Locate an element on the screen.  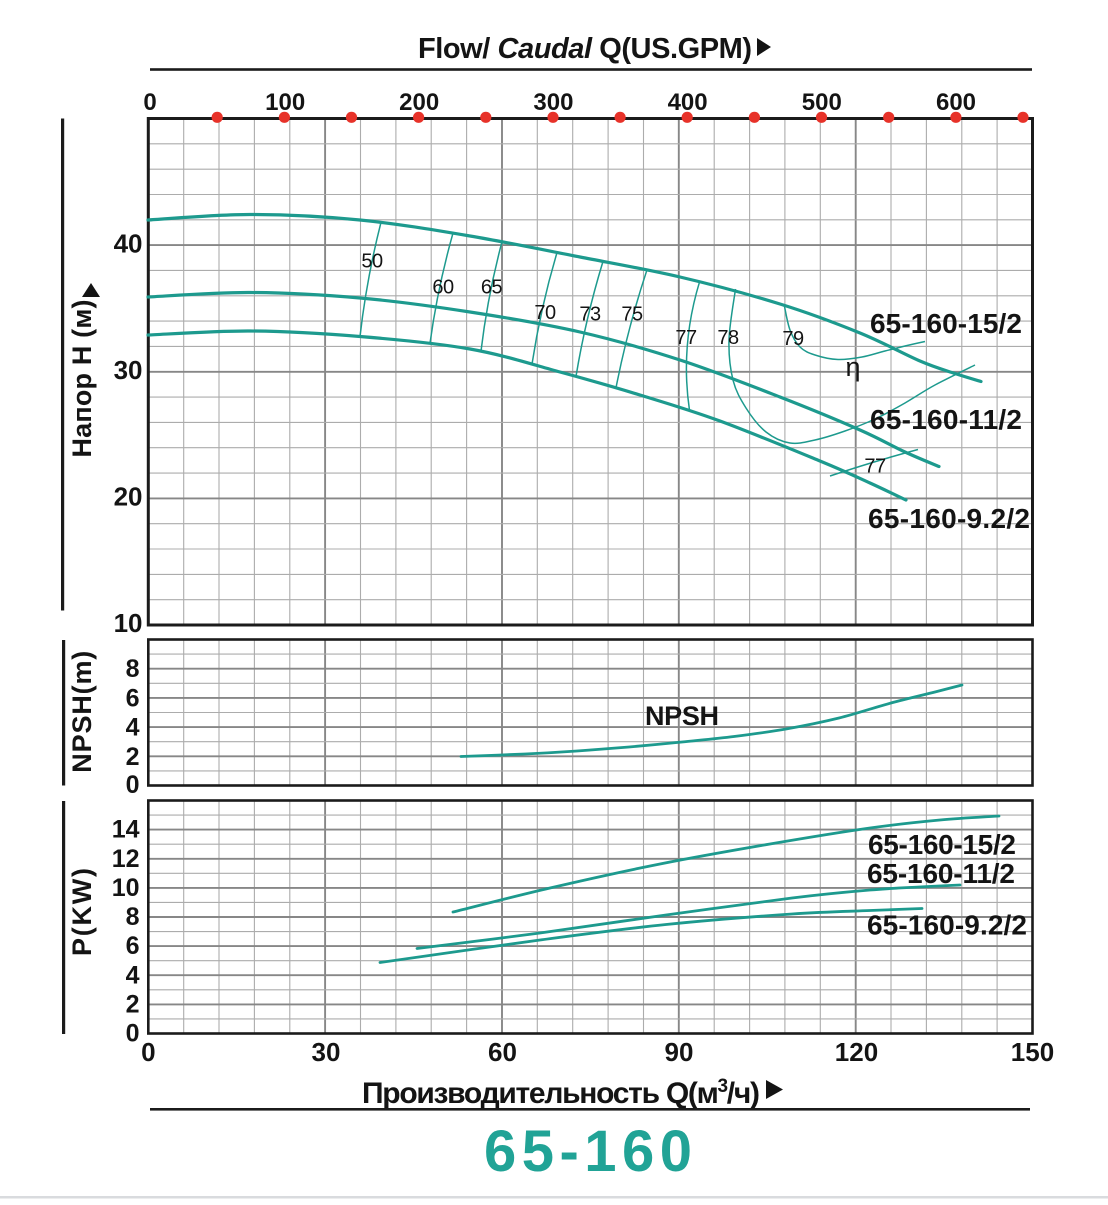
svg-text: 500 is located at coordinates (822, 102).